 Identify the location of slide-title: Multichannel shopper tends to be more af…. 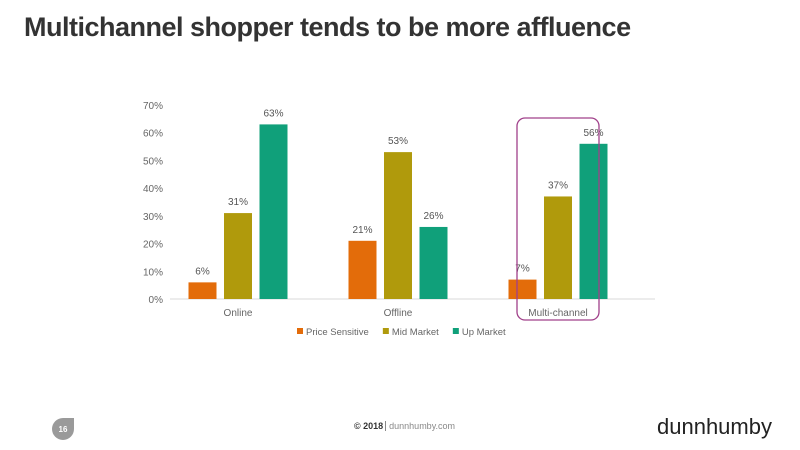
(327, 27).